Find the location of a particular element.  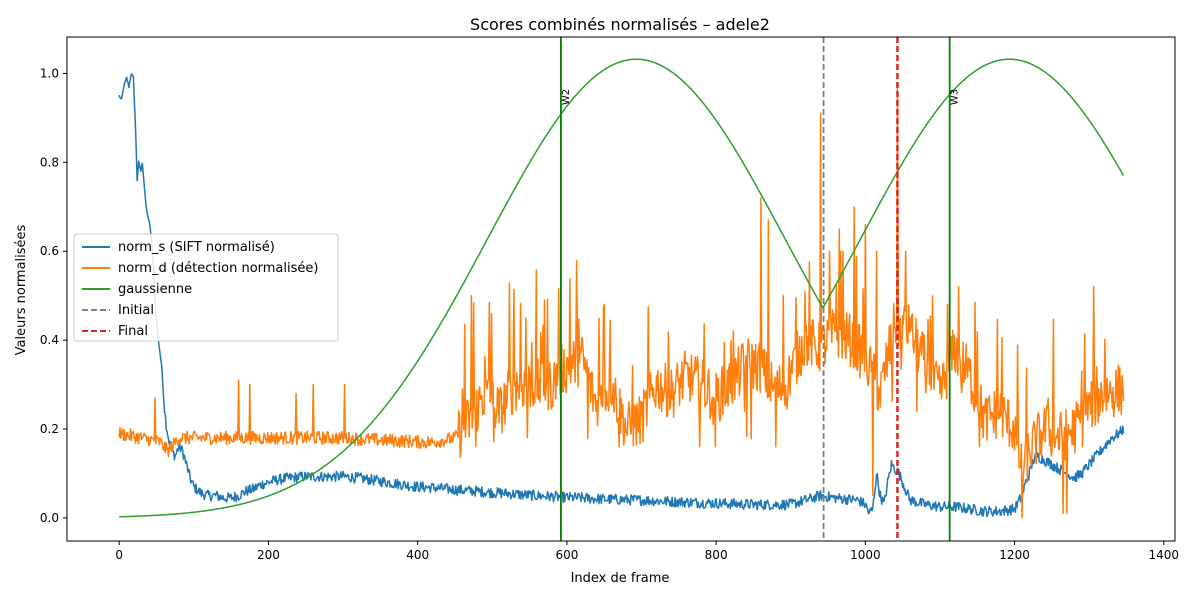

y-axis-label: Valeurs normalisées is located at coordinates (21, 289).